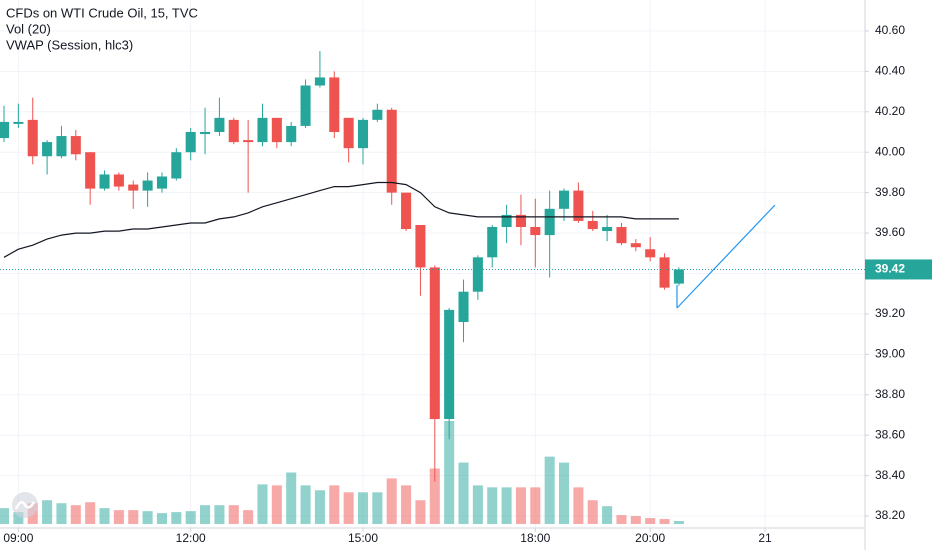  I want to click on trend-line-drawing, so click(726, 256).